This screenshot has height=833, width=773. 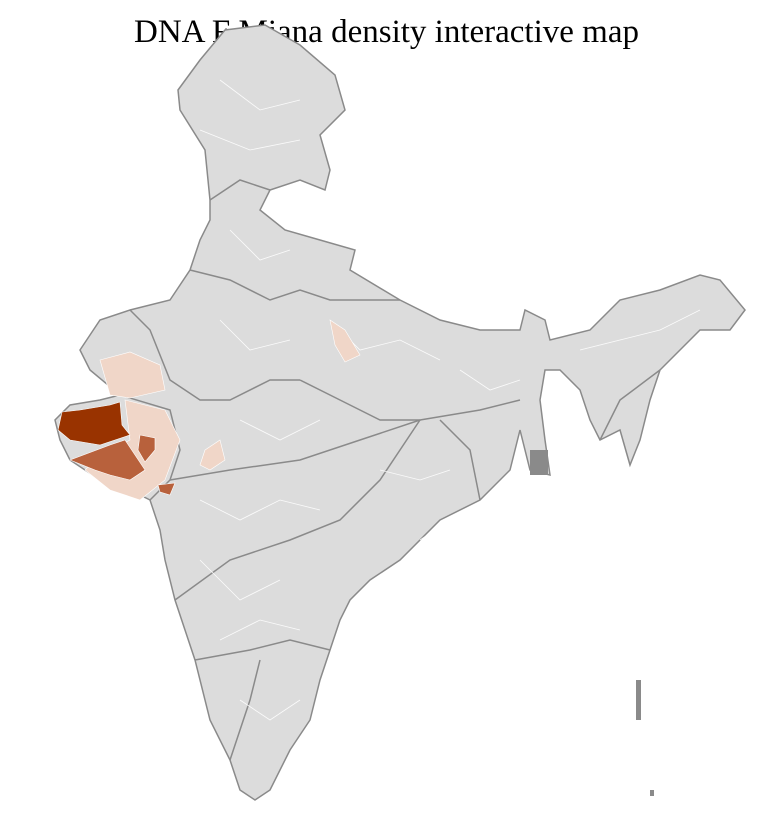 What do you see at coordinates (94, 423) in the screenshot?
I see `district-high-density` at bounding box center [94, 423].